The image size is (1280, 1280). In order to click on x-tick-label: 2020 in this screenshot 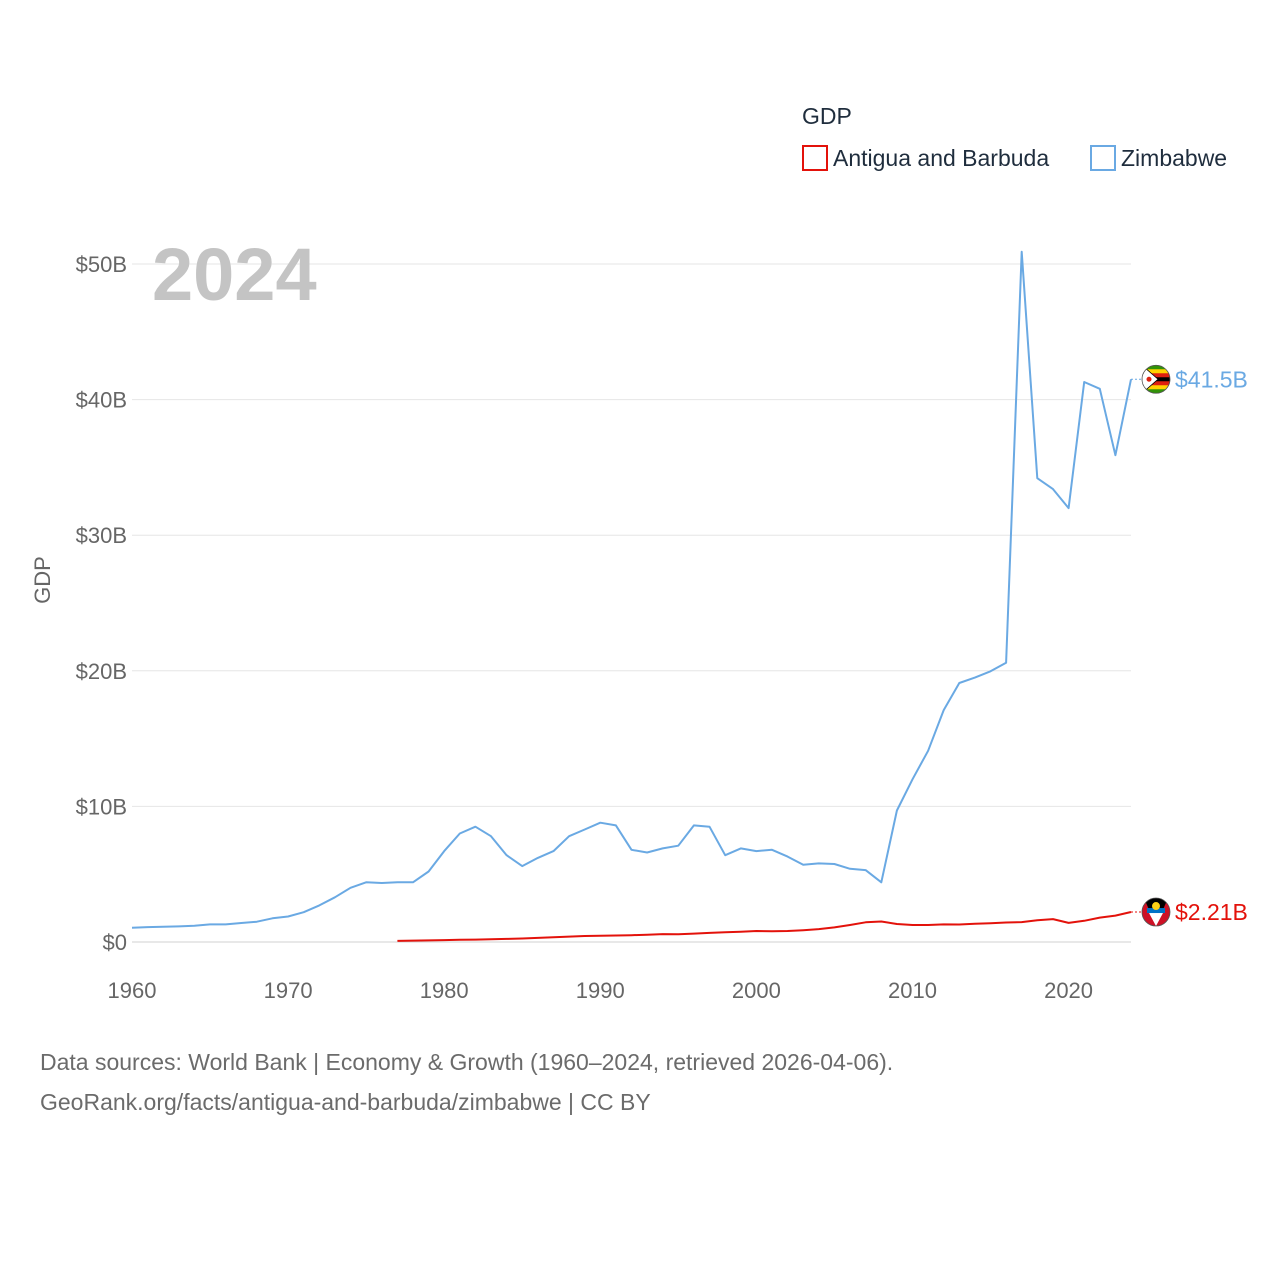, I will do `click(1068, 990)`.